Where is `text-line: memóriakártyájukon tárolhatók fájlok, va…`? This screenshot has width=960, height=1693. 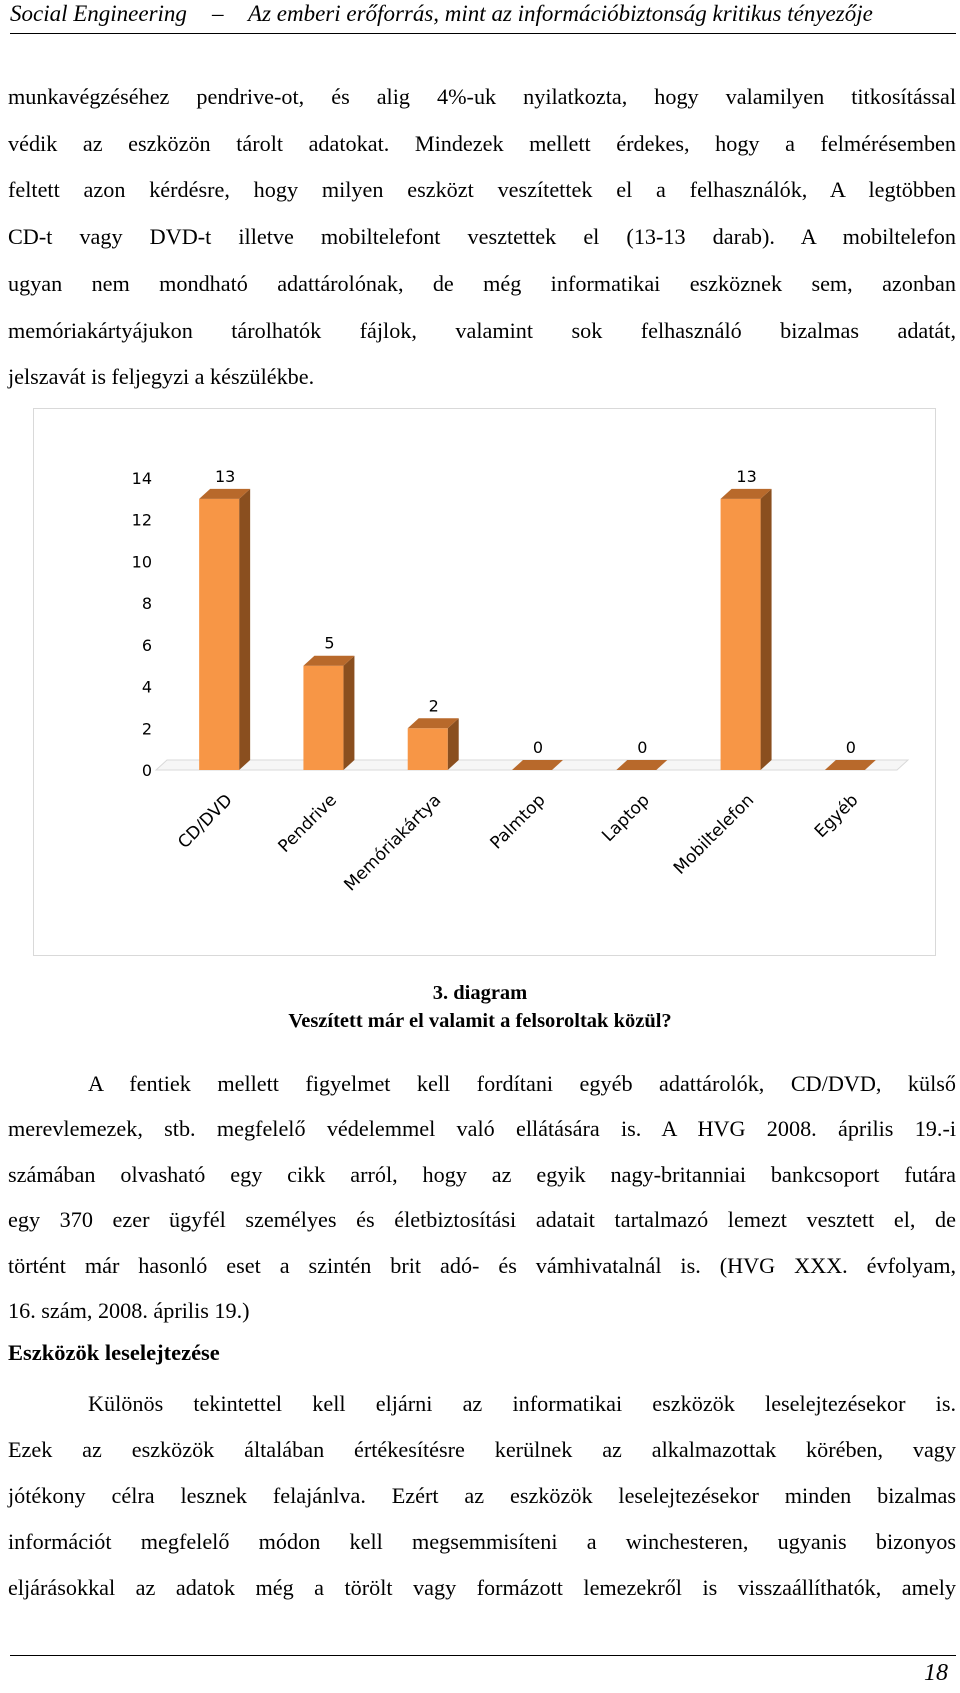
text-line: memóriakártyájukon tárolhatók fájlok, va… is located at coordinates (482, 330).